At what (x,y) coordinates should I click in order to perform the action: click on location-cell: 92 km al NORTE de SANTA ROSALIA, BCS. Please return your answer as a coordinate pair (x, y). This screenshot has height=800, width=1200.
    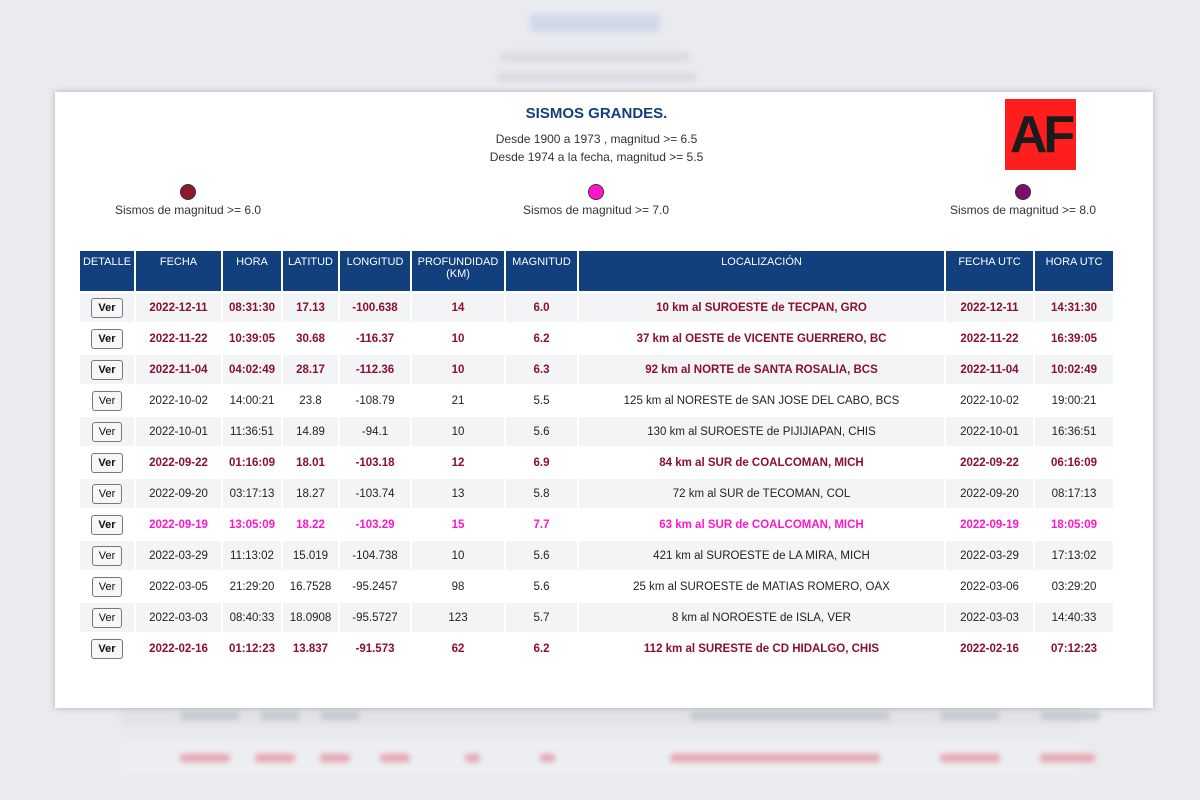
    Looking at the image, I should click on (761, 369).